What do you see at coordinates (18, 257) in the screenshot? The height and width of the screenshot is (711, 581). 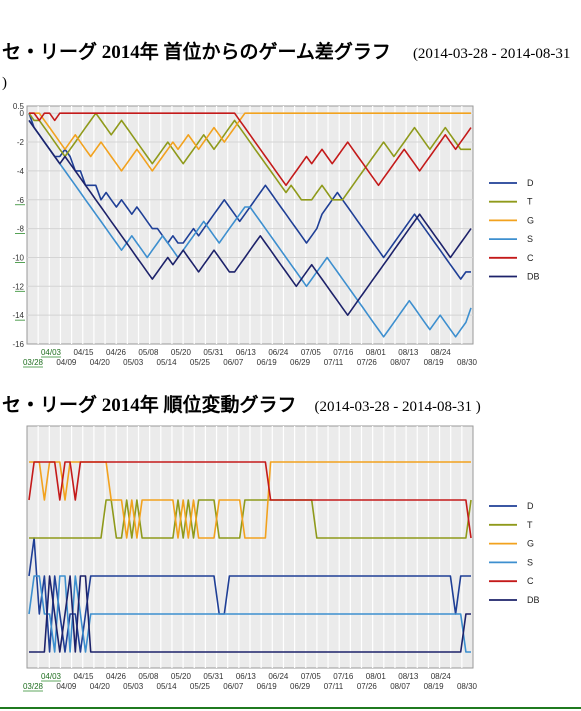 I see `y-tick-label: -10` at bounding box center [18, 257].